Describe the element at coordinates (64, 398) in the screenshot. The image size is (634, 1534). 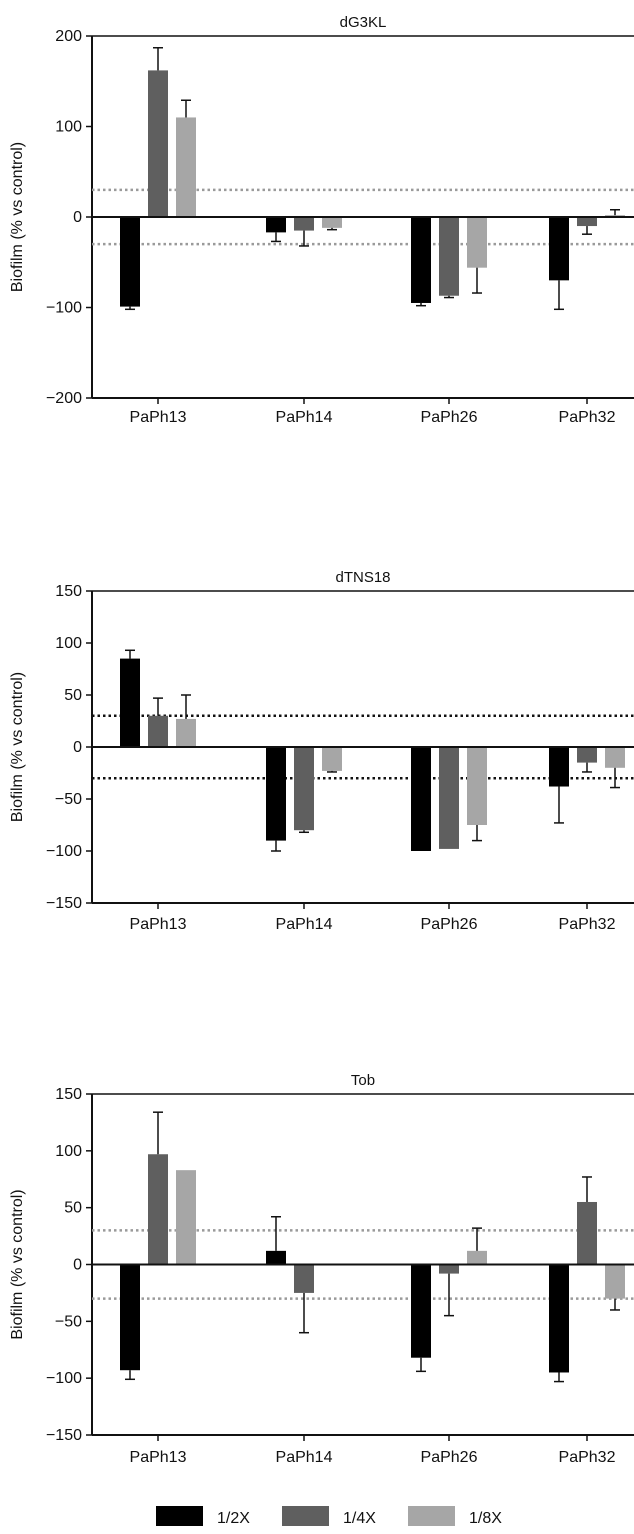
I see `y-tick-label: −200` at that location.